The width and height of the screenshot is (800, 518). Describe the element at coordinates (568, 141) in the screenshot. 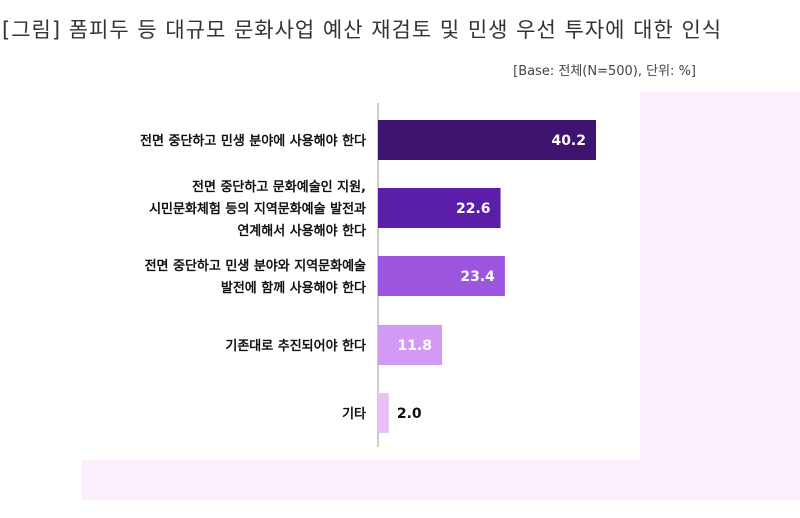

I see `value-label: 40.2` at that location.